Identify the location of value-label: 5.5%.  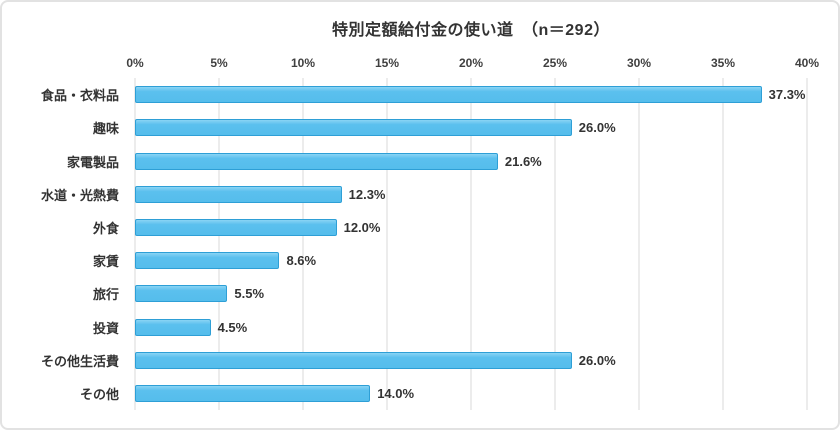
(249, 294).